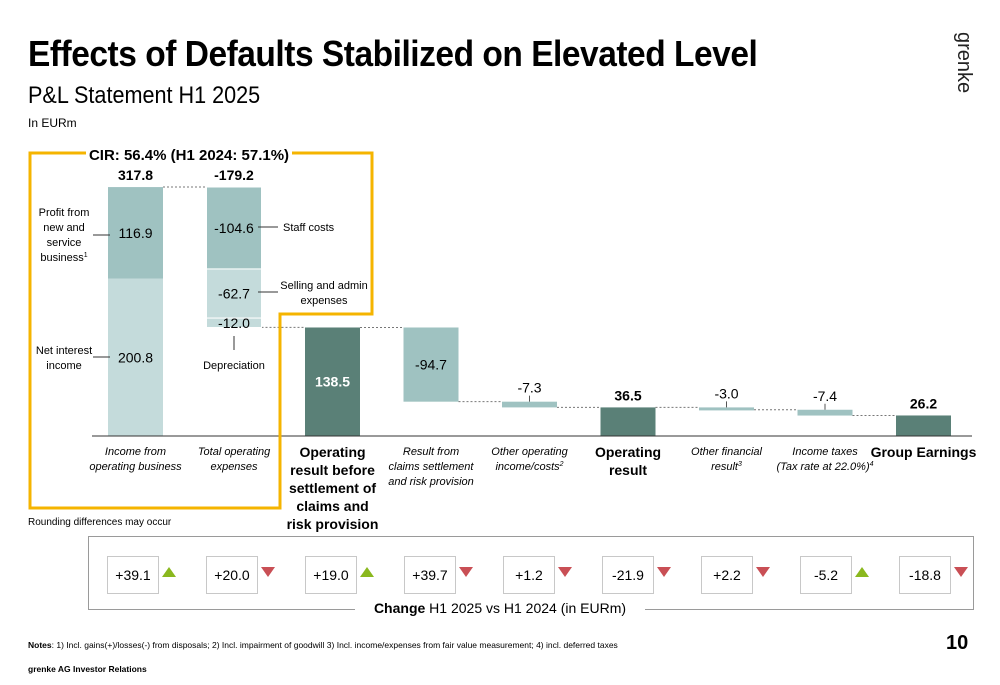 This screenshot has width=1000, height=685. I want to click on segment-value-label: 116.9, so click(136, 233).